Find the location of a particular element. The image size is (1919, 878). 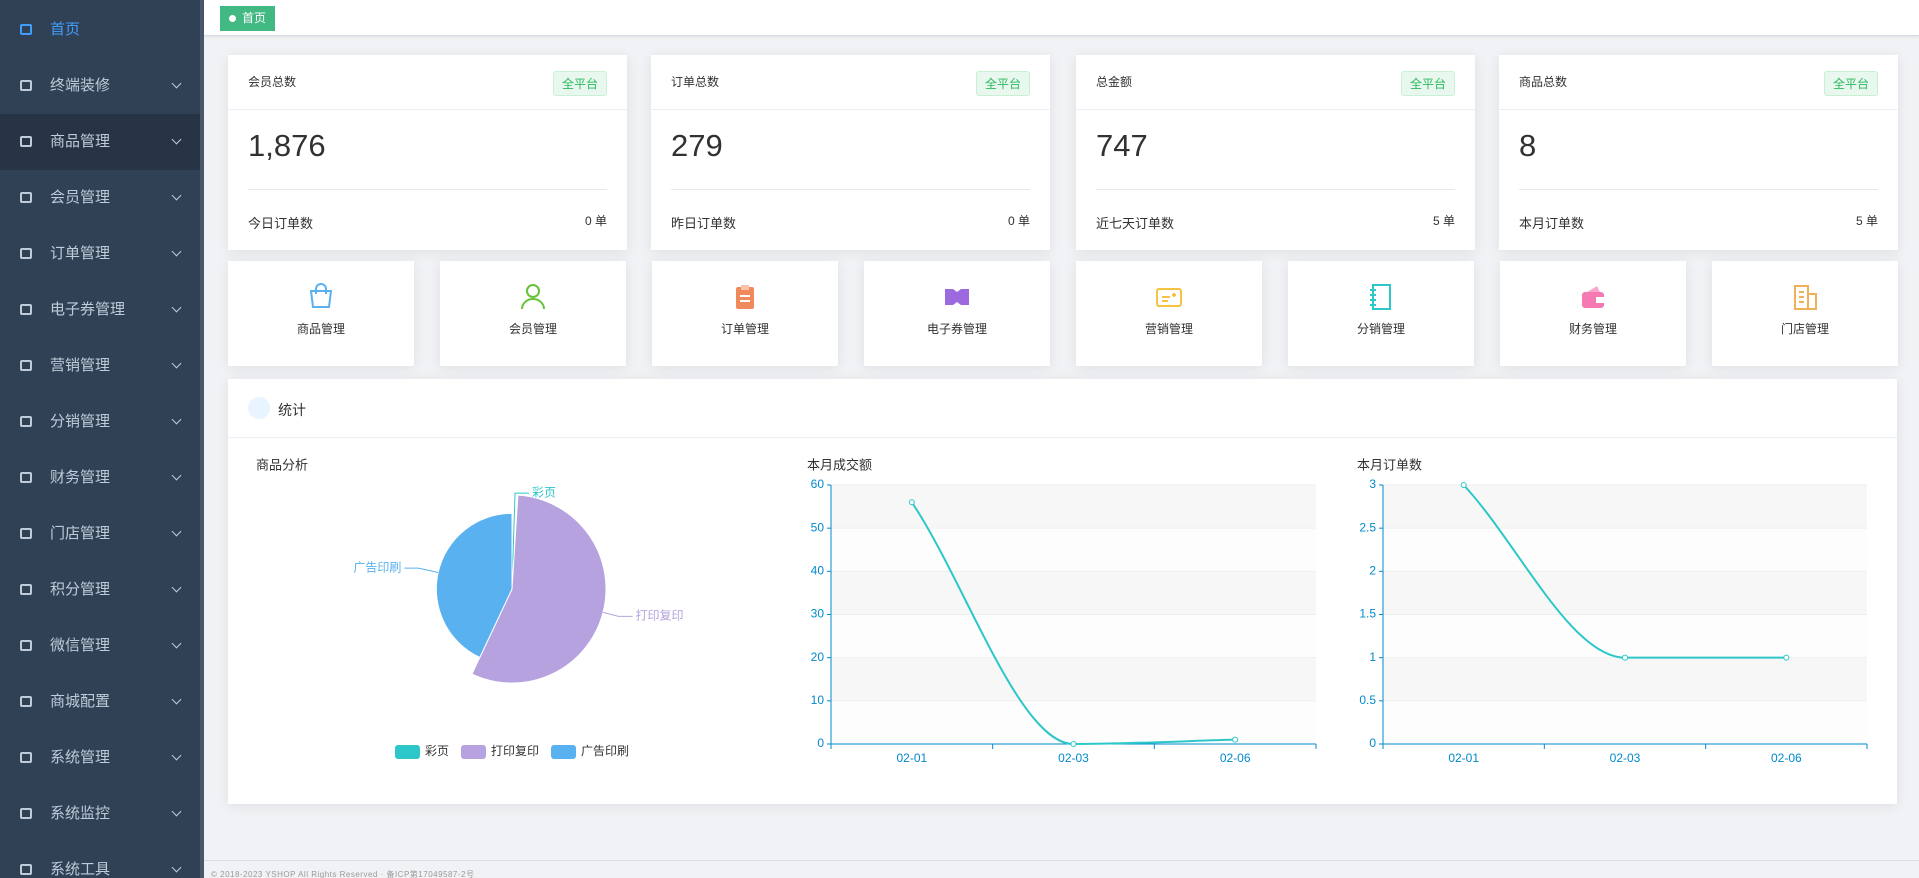

stats-title: 统计 is located at coordinates (292, 410).